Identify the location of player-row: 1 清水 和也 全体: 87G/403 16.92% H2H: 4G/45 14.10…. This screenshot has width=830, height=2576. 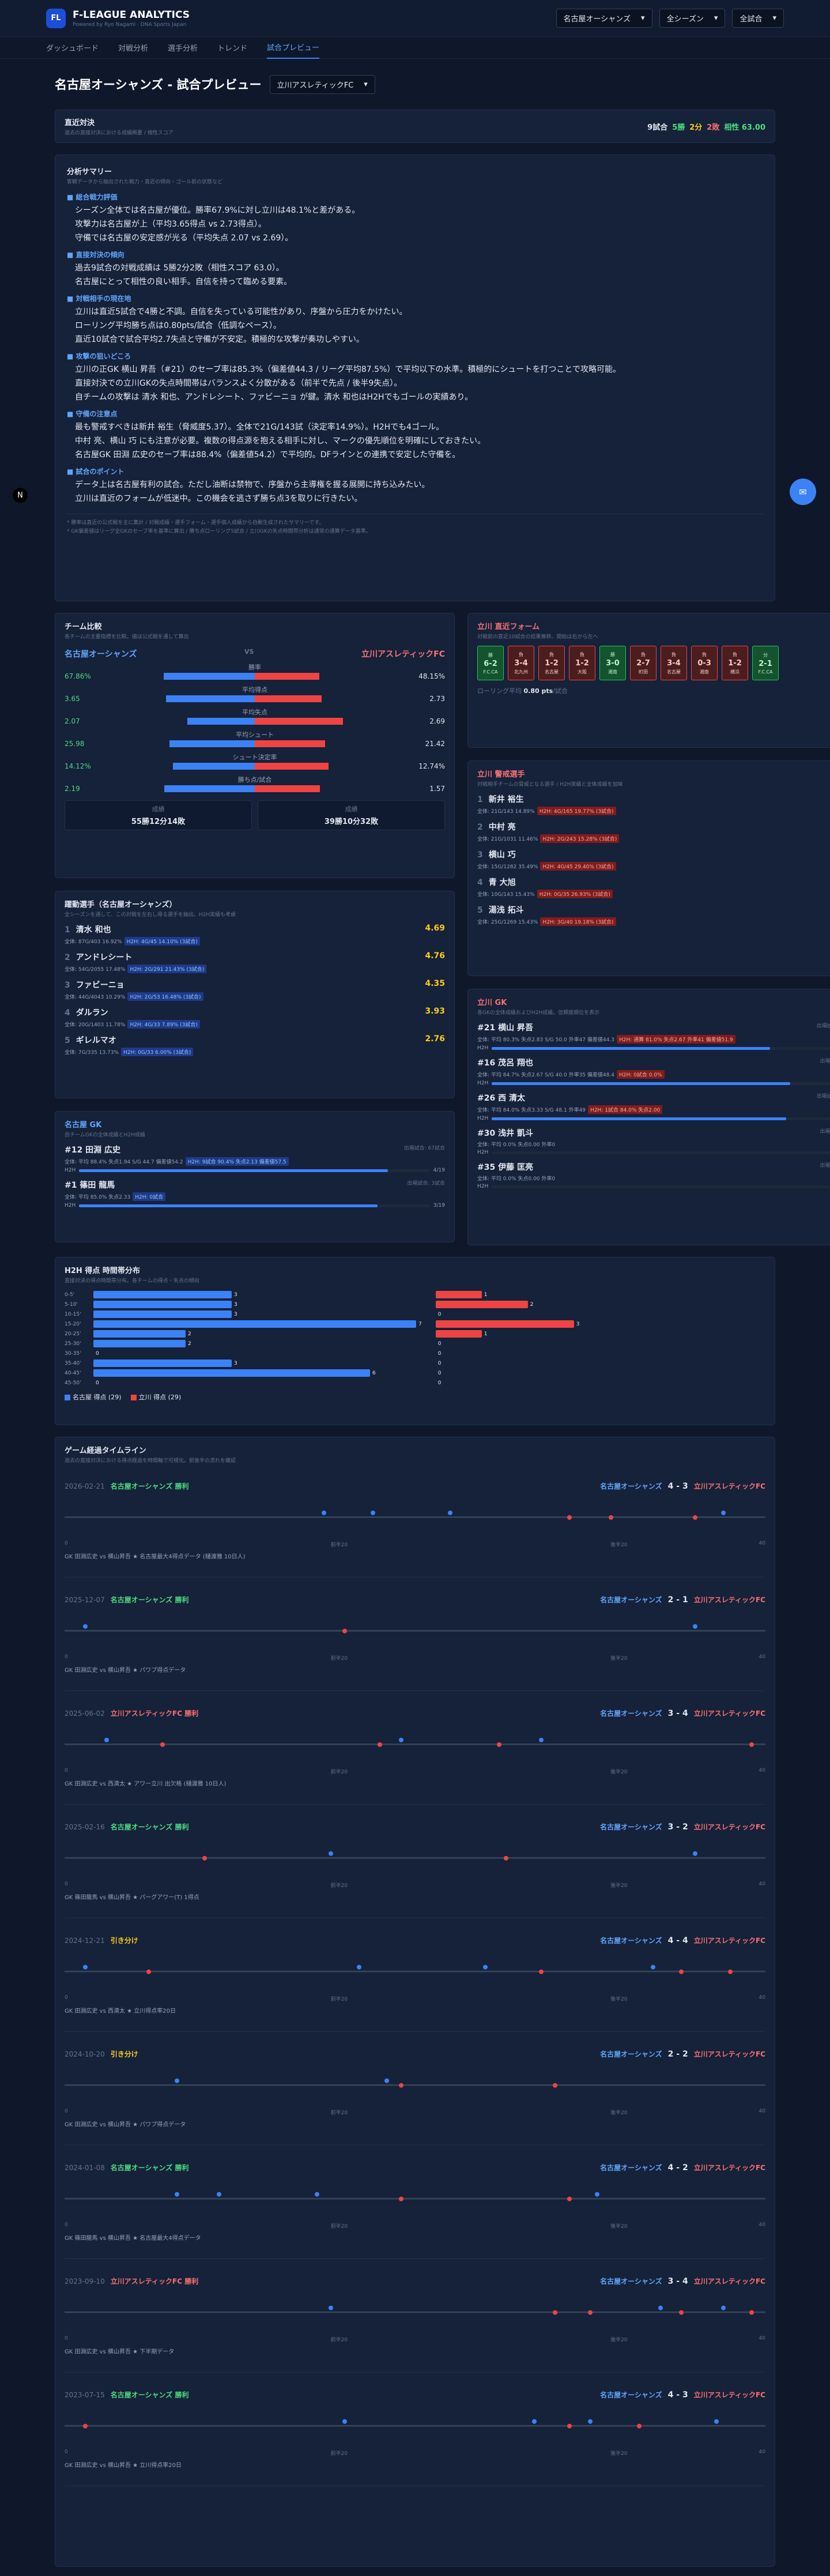
(255, 935).